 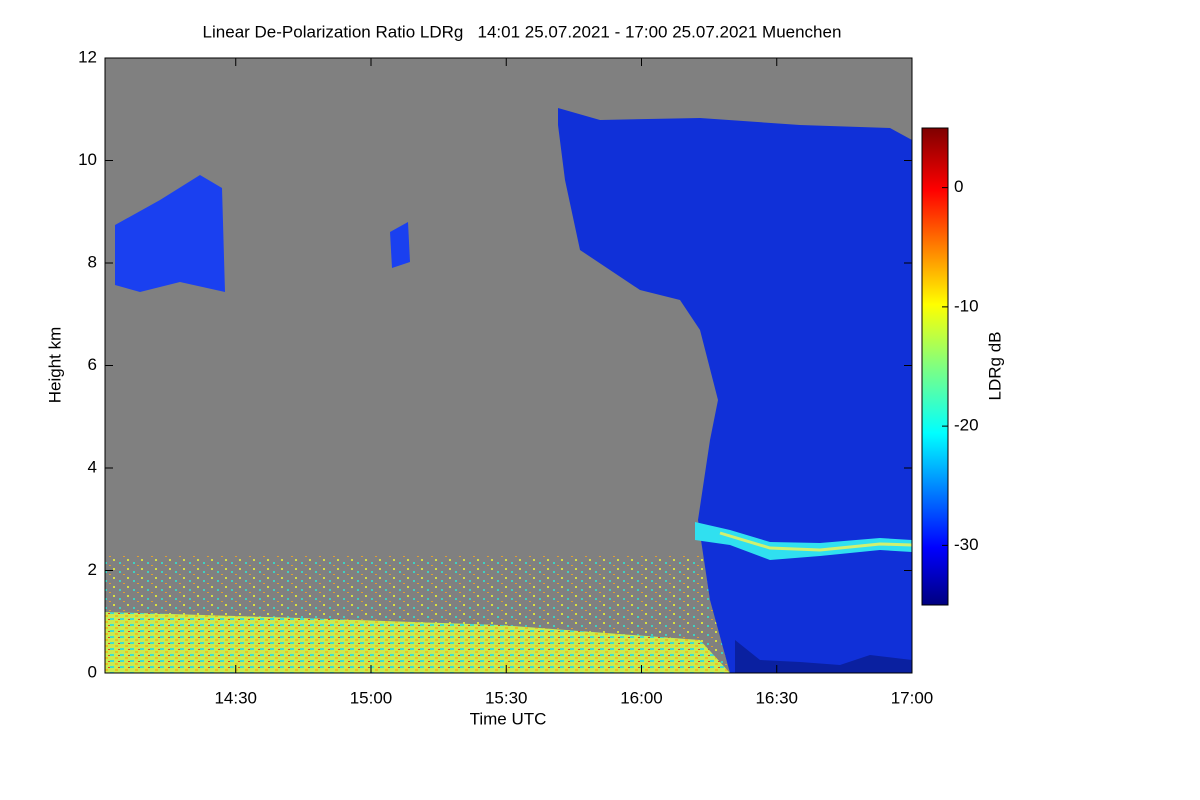 I want to click on y-tick-label: 8, so click(x=92, y=261).